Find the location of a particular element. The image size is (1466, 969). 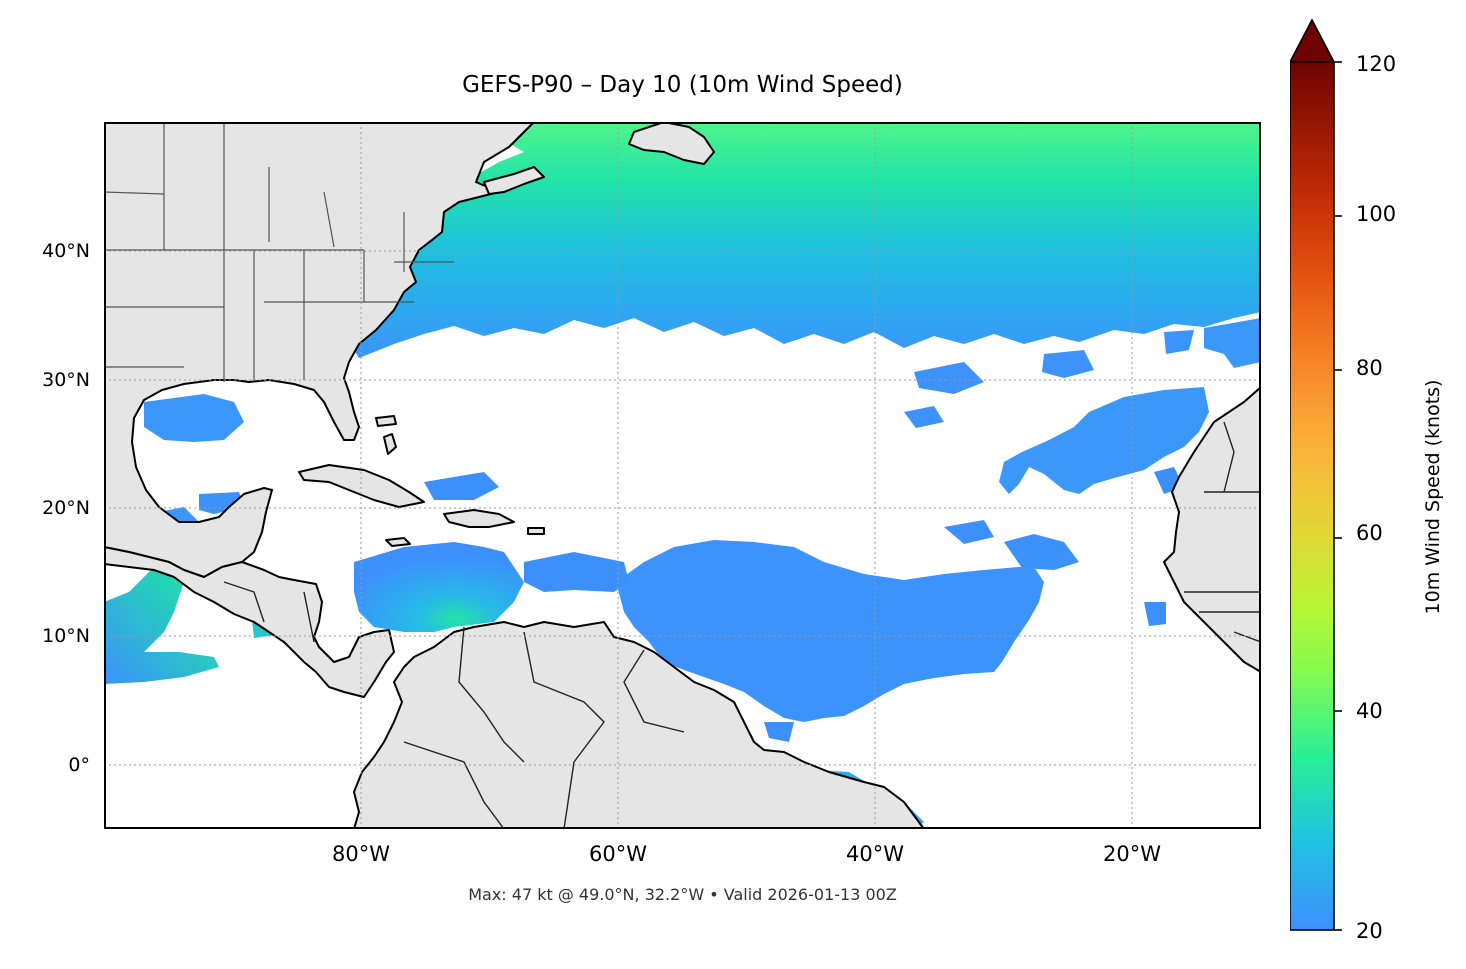

lon-tick-80w: 80°W is located at coordinates (361, 854).